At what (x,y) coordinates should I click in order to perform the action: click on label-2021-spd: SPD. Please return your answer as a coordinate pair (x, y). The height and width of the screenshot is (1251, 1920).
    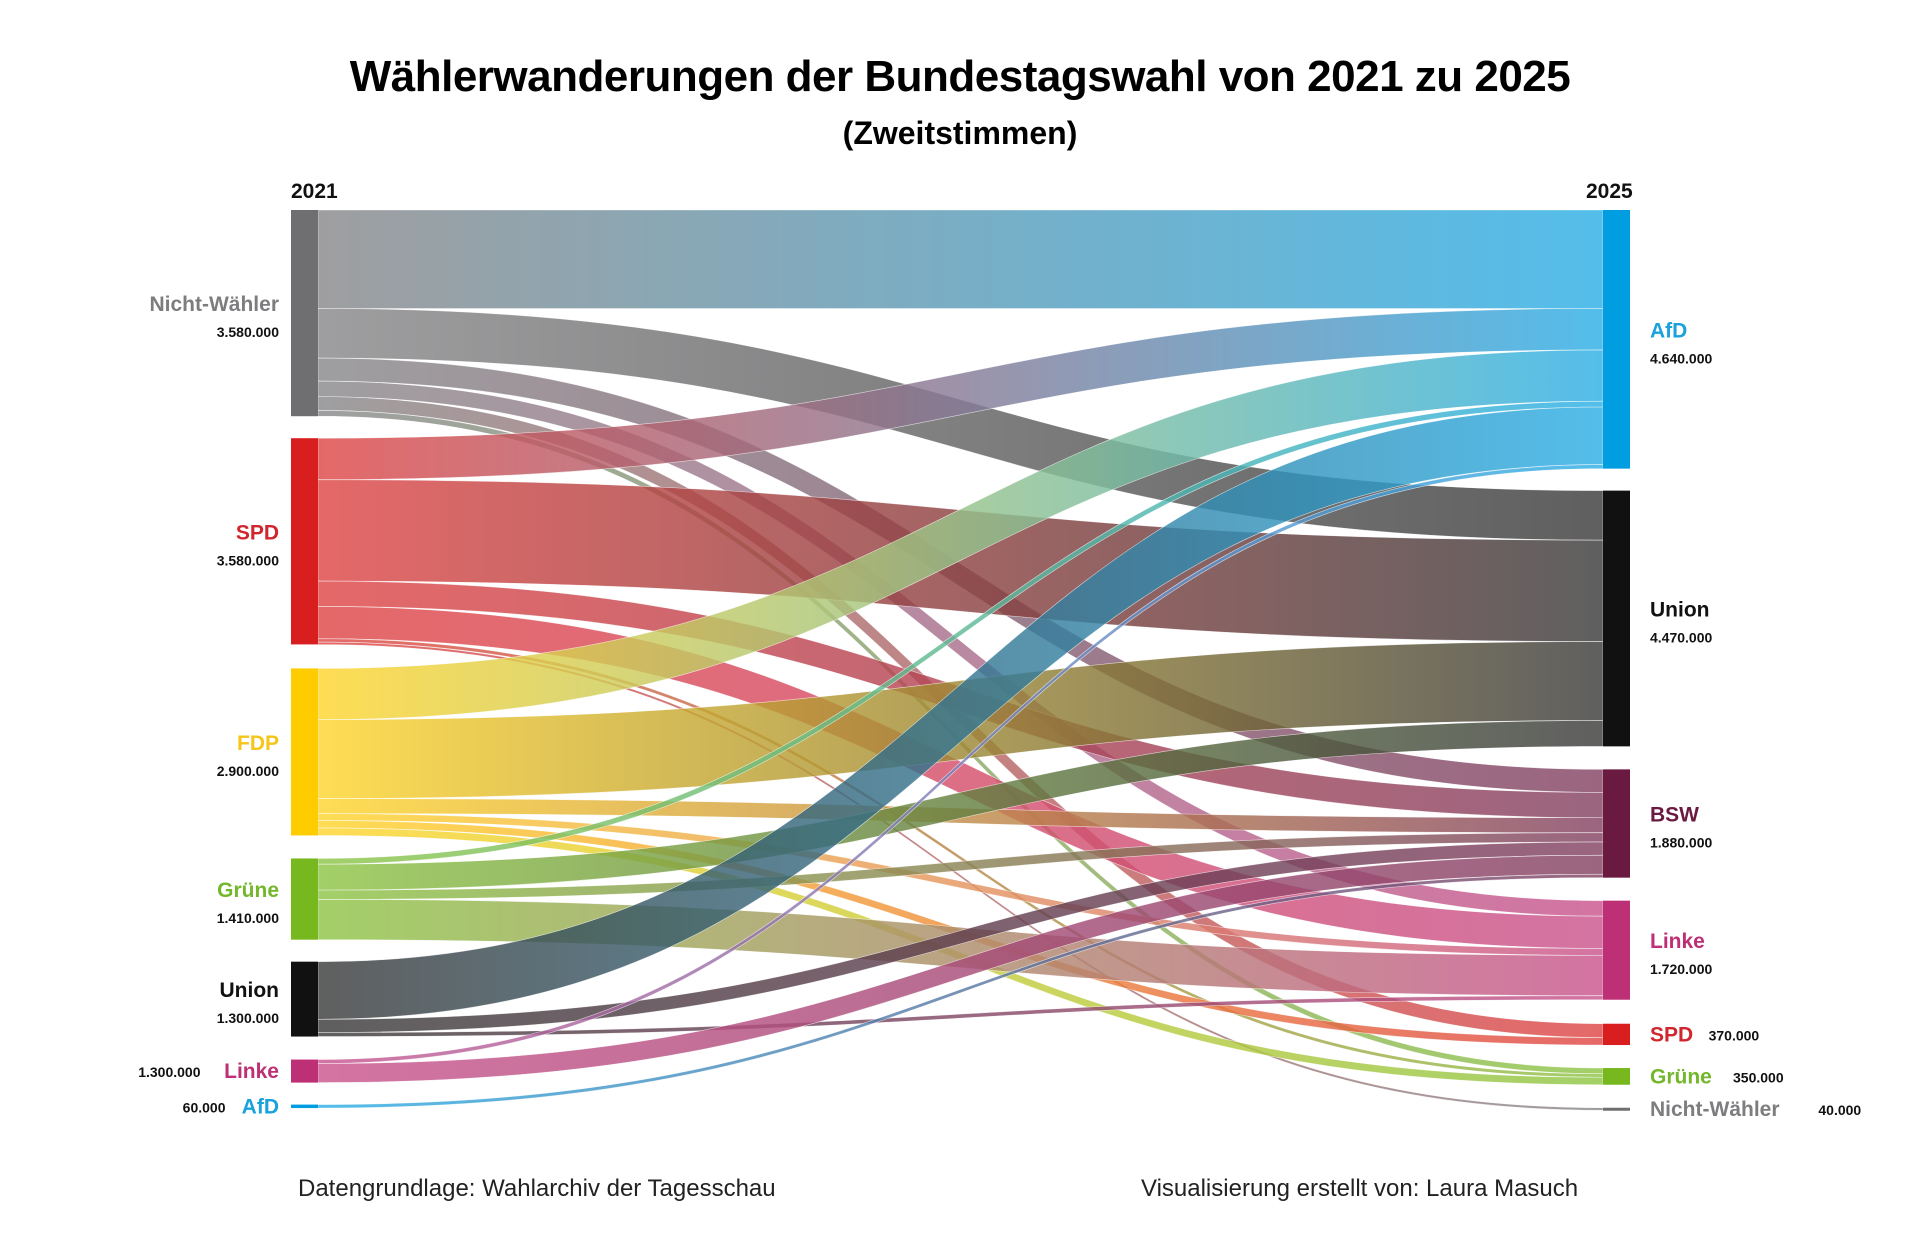
    Looking at the image, I should click on (257, 532).